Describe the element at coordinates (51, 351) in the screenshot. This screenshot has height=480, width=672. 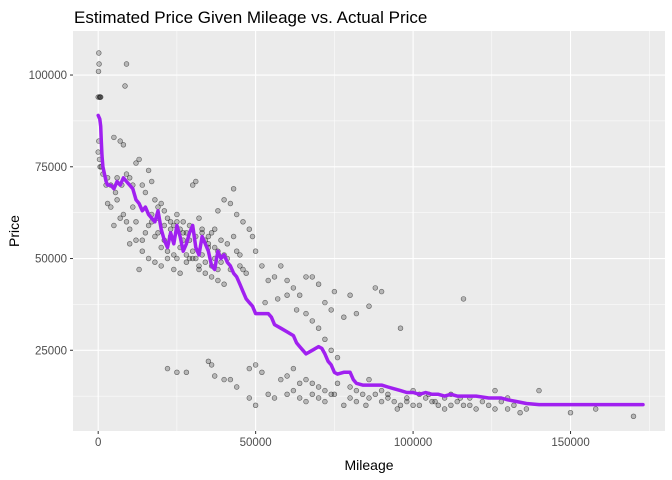
I see `y-tick-label: 25000` at that location.